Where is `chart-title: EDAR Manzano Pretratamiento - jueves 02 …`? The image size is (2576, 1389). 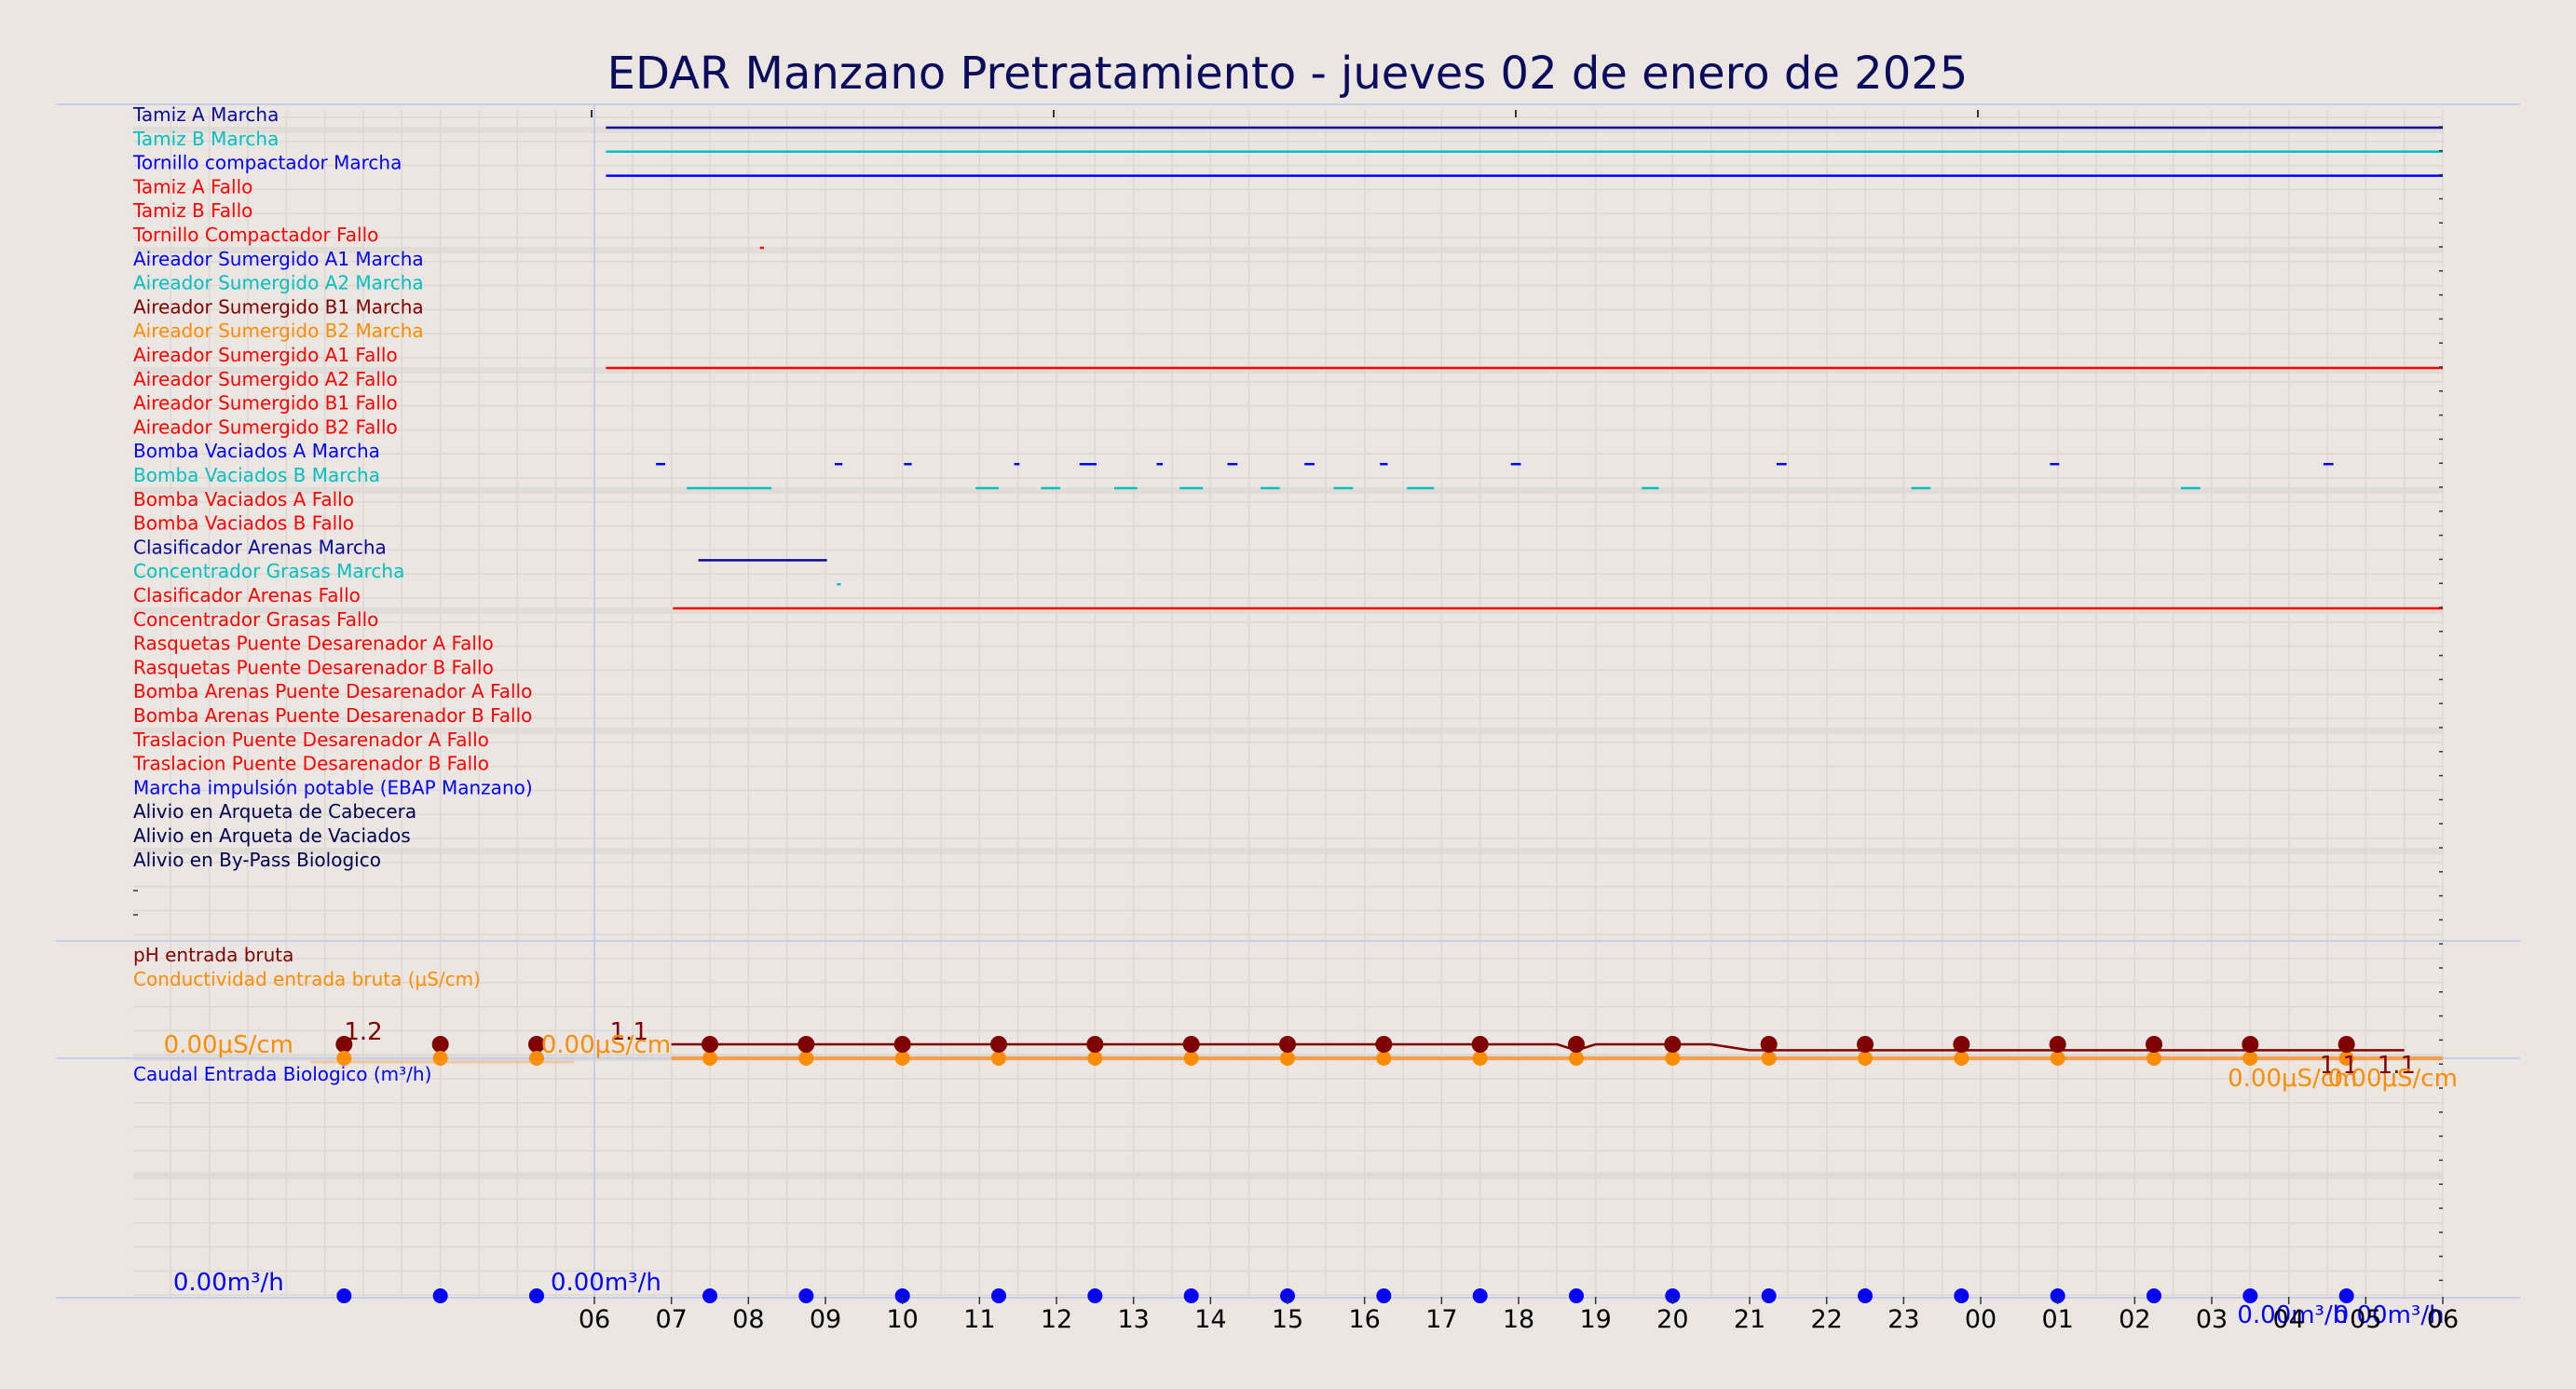
chart-title: EDAR Manzano Pretratamiento - jueves 02 … is located at coordinates (1288, 74).